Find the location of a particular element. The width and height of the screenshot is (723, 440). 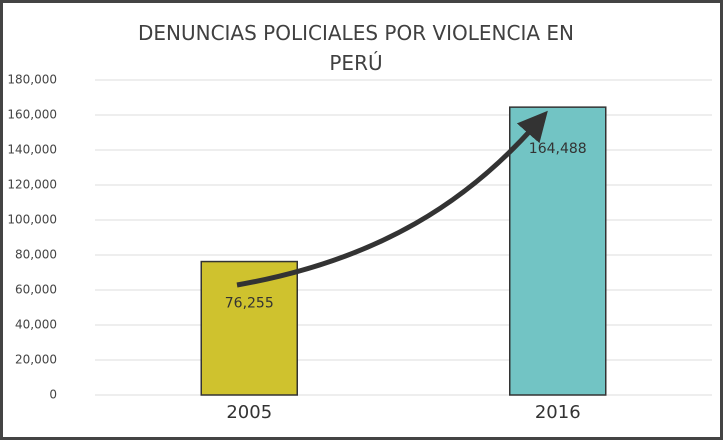

data-label: 76,255 is located at coordinates (249, 304).